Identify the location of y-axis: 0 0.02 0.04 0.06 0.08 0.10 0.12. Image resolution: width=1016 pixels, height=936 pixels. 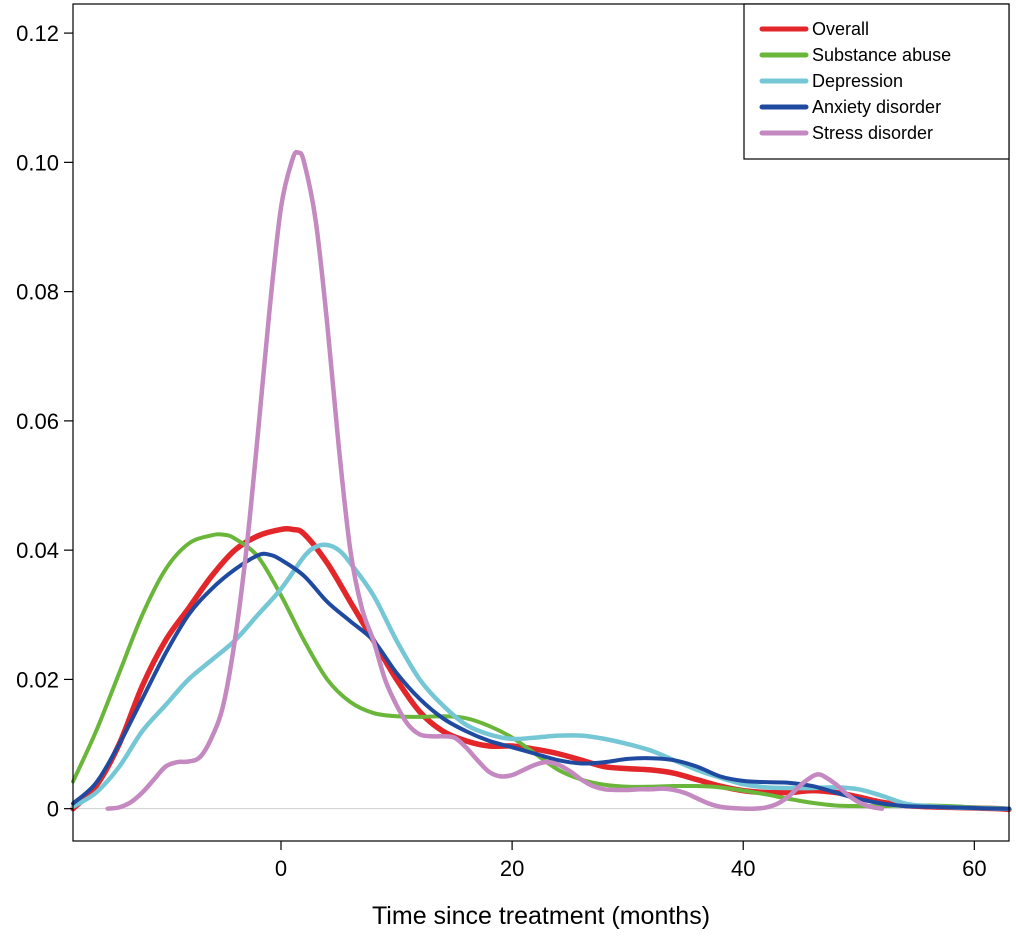
(44, 421).